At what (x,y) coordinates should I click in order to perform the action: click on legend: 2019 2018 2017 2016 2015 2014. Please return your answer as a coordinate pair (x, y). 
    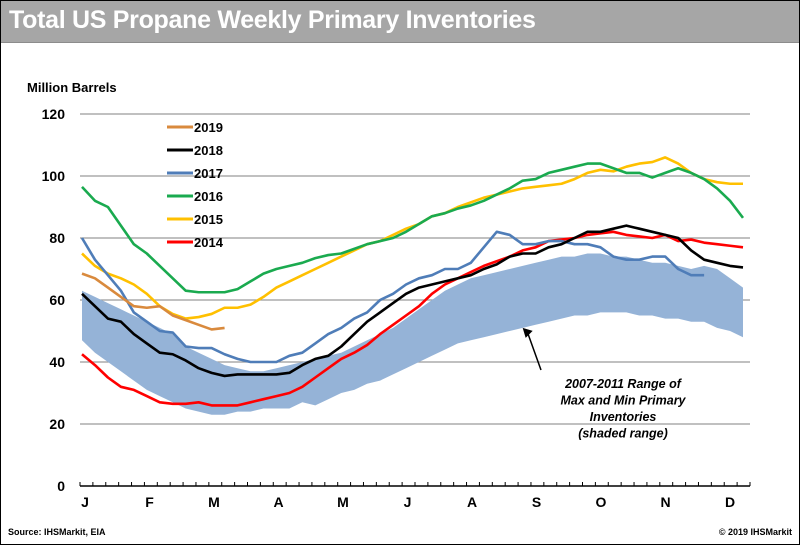
    Looking at the image, I should click on (195, 185).